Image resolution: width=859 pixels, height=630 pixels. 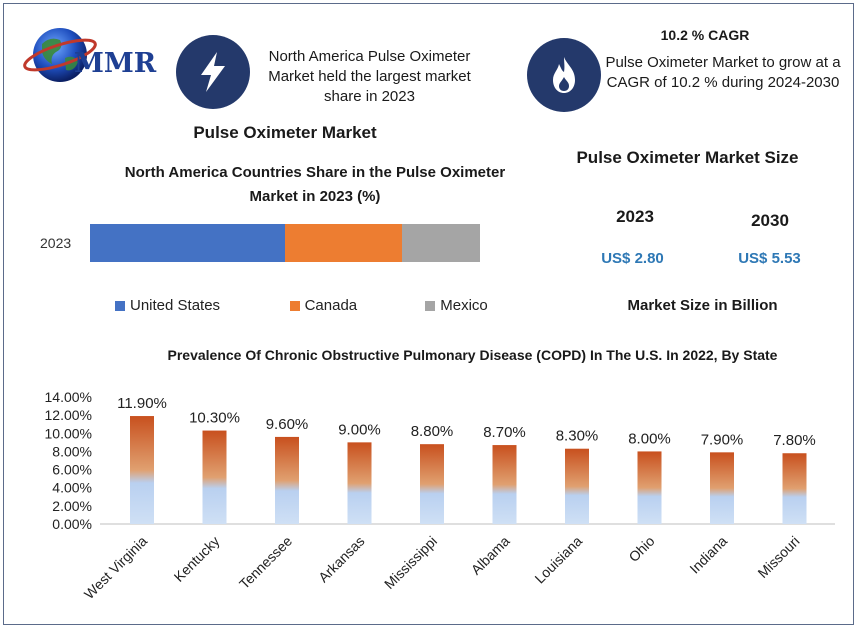 What do you see at coordinates (72, 506) in the screenshot?
I see `y-tick-label: 2.00%` at bounding box center [72, 506].